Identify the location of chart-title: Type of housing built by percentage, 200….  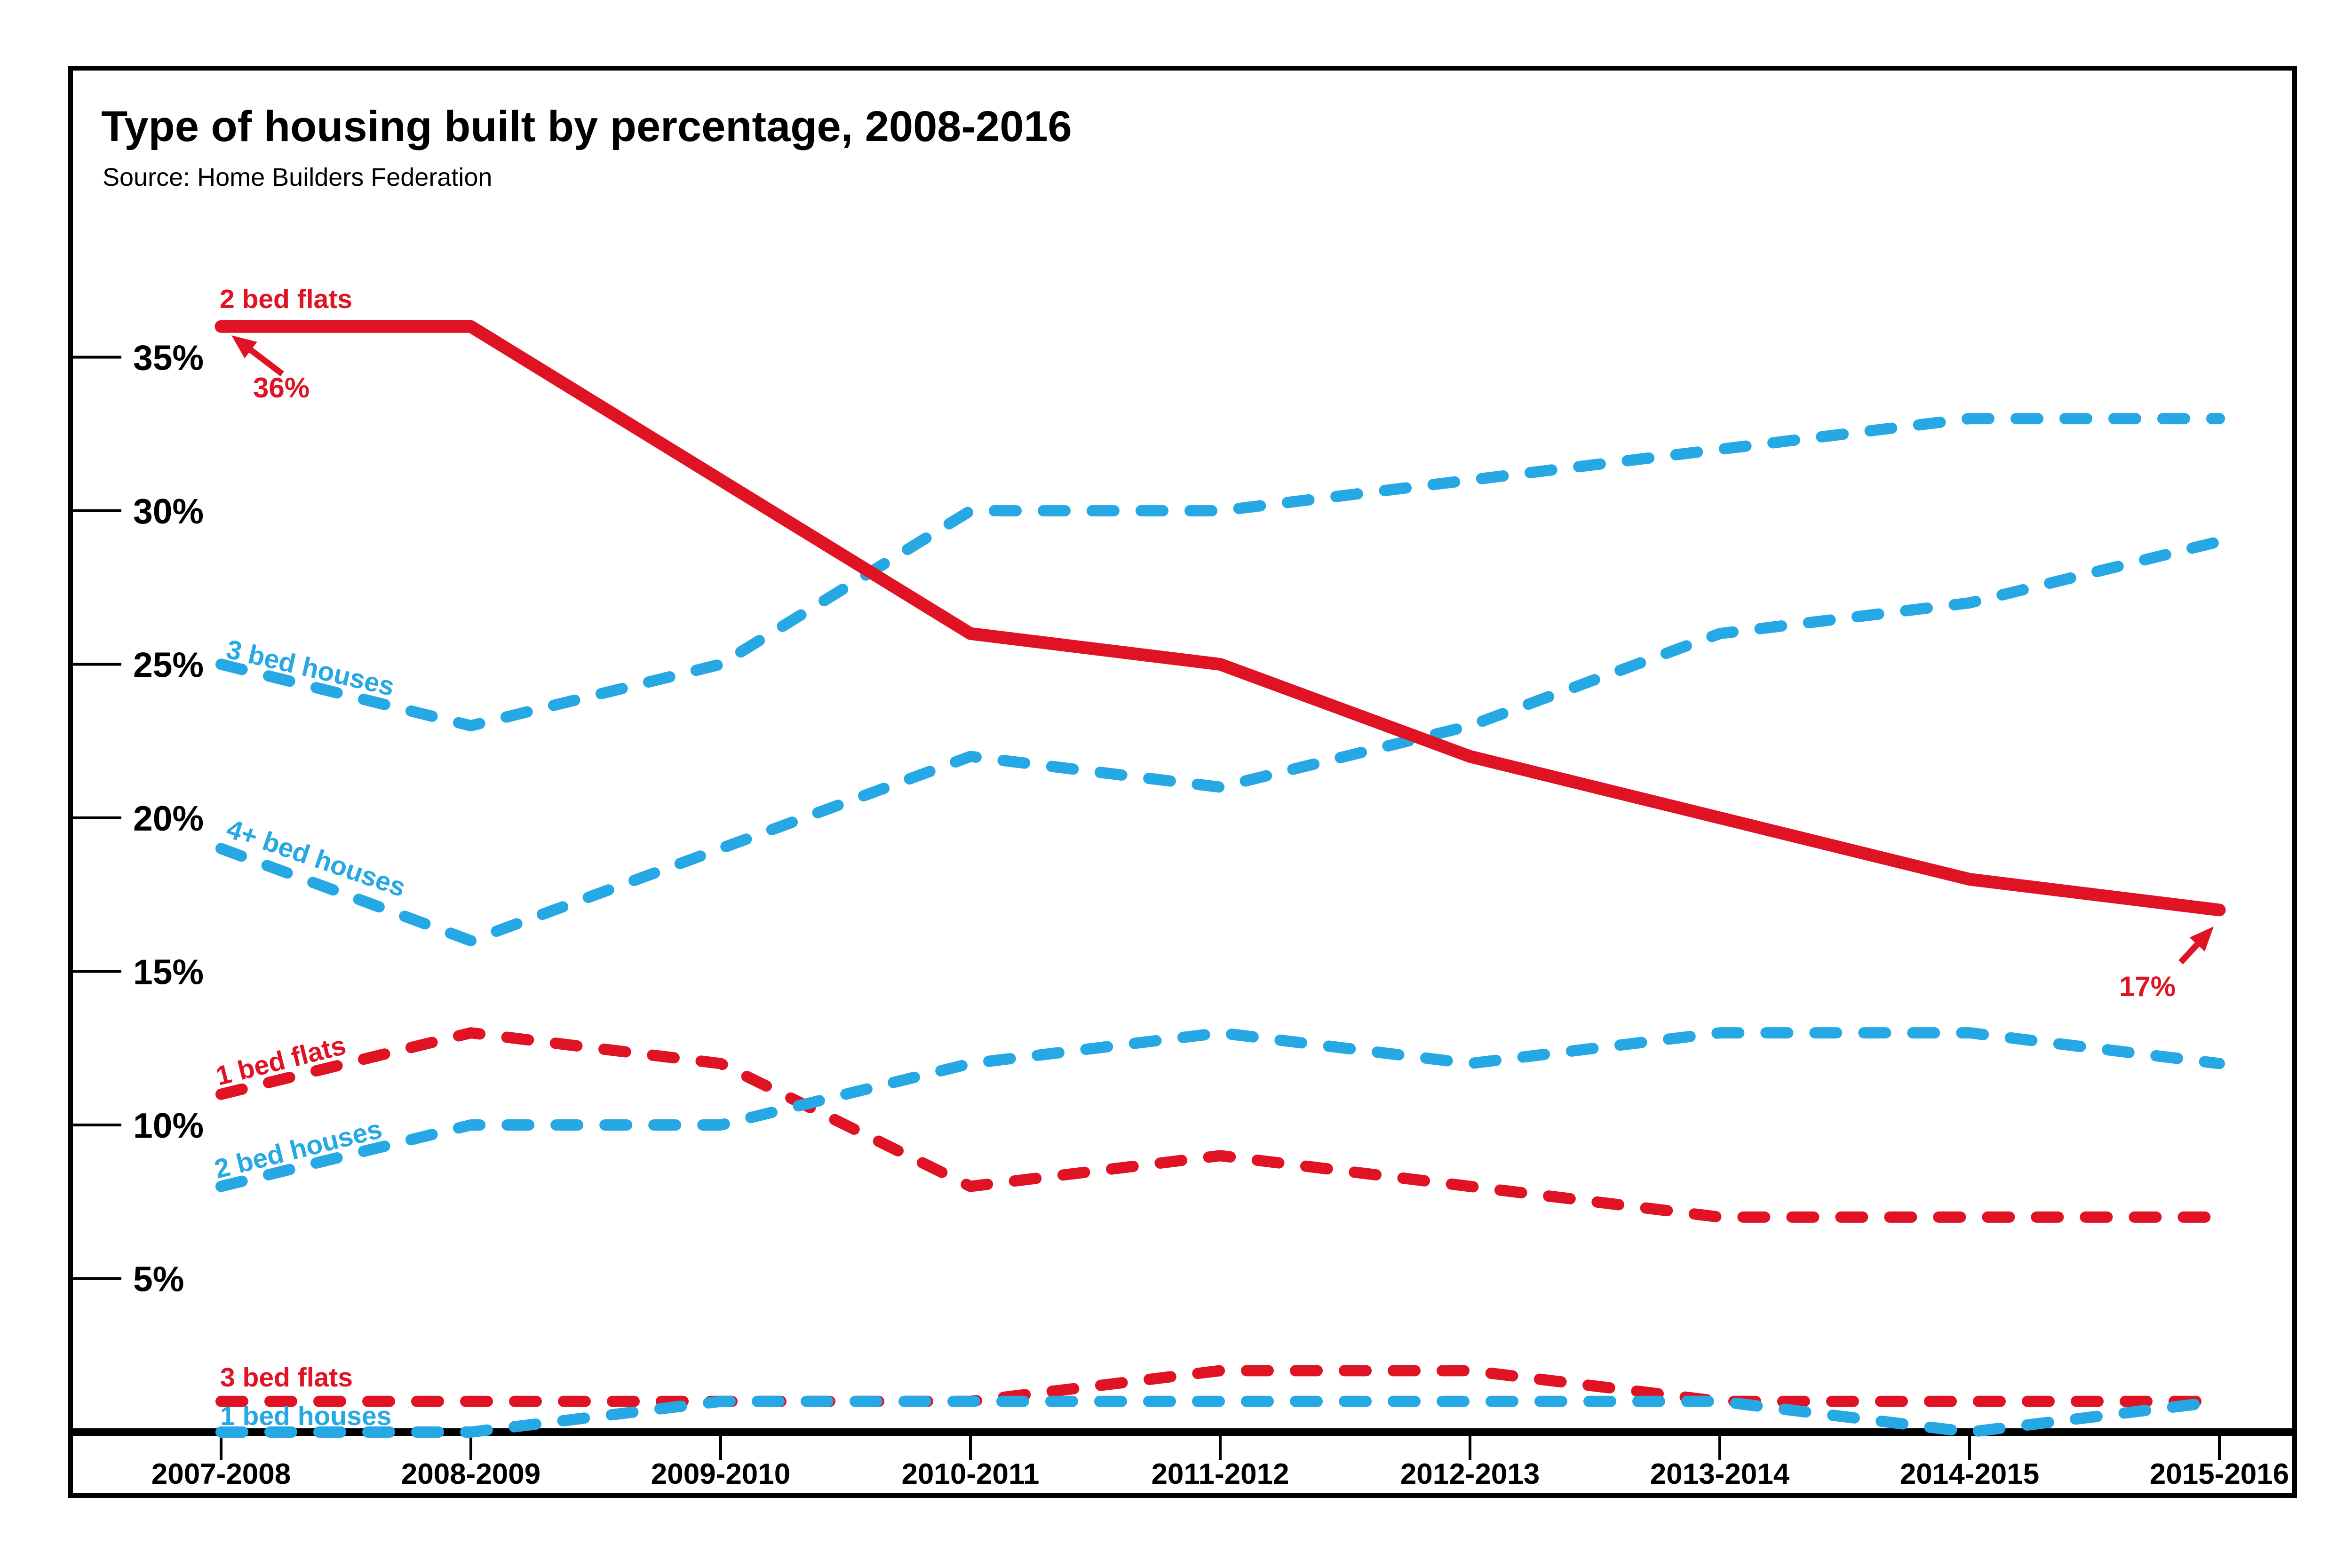
(586, 126).